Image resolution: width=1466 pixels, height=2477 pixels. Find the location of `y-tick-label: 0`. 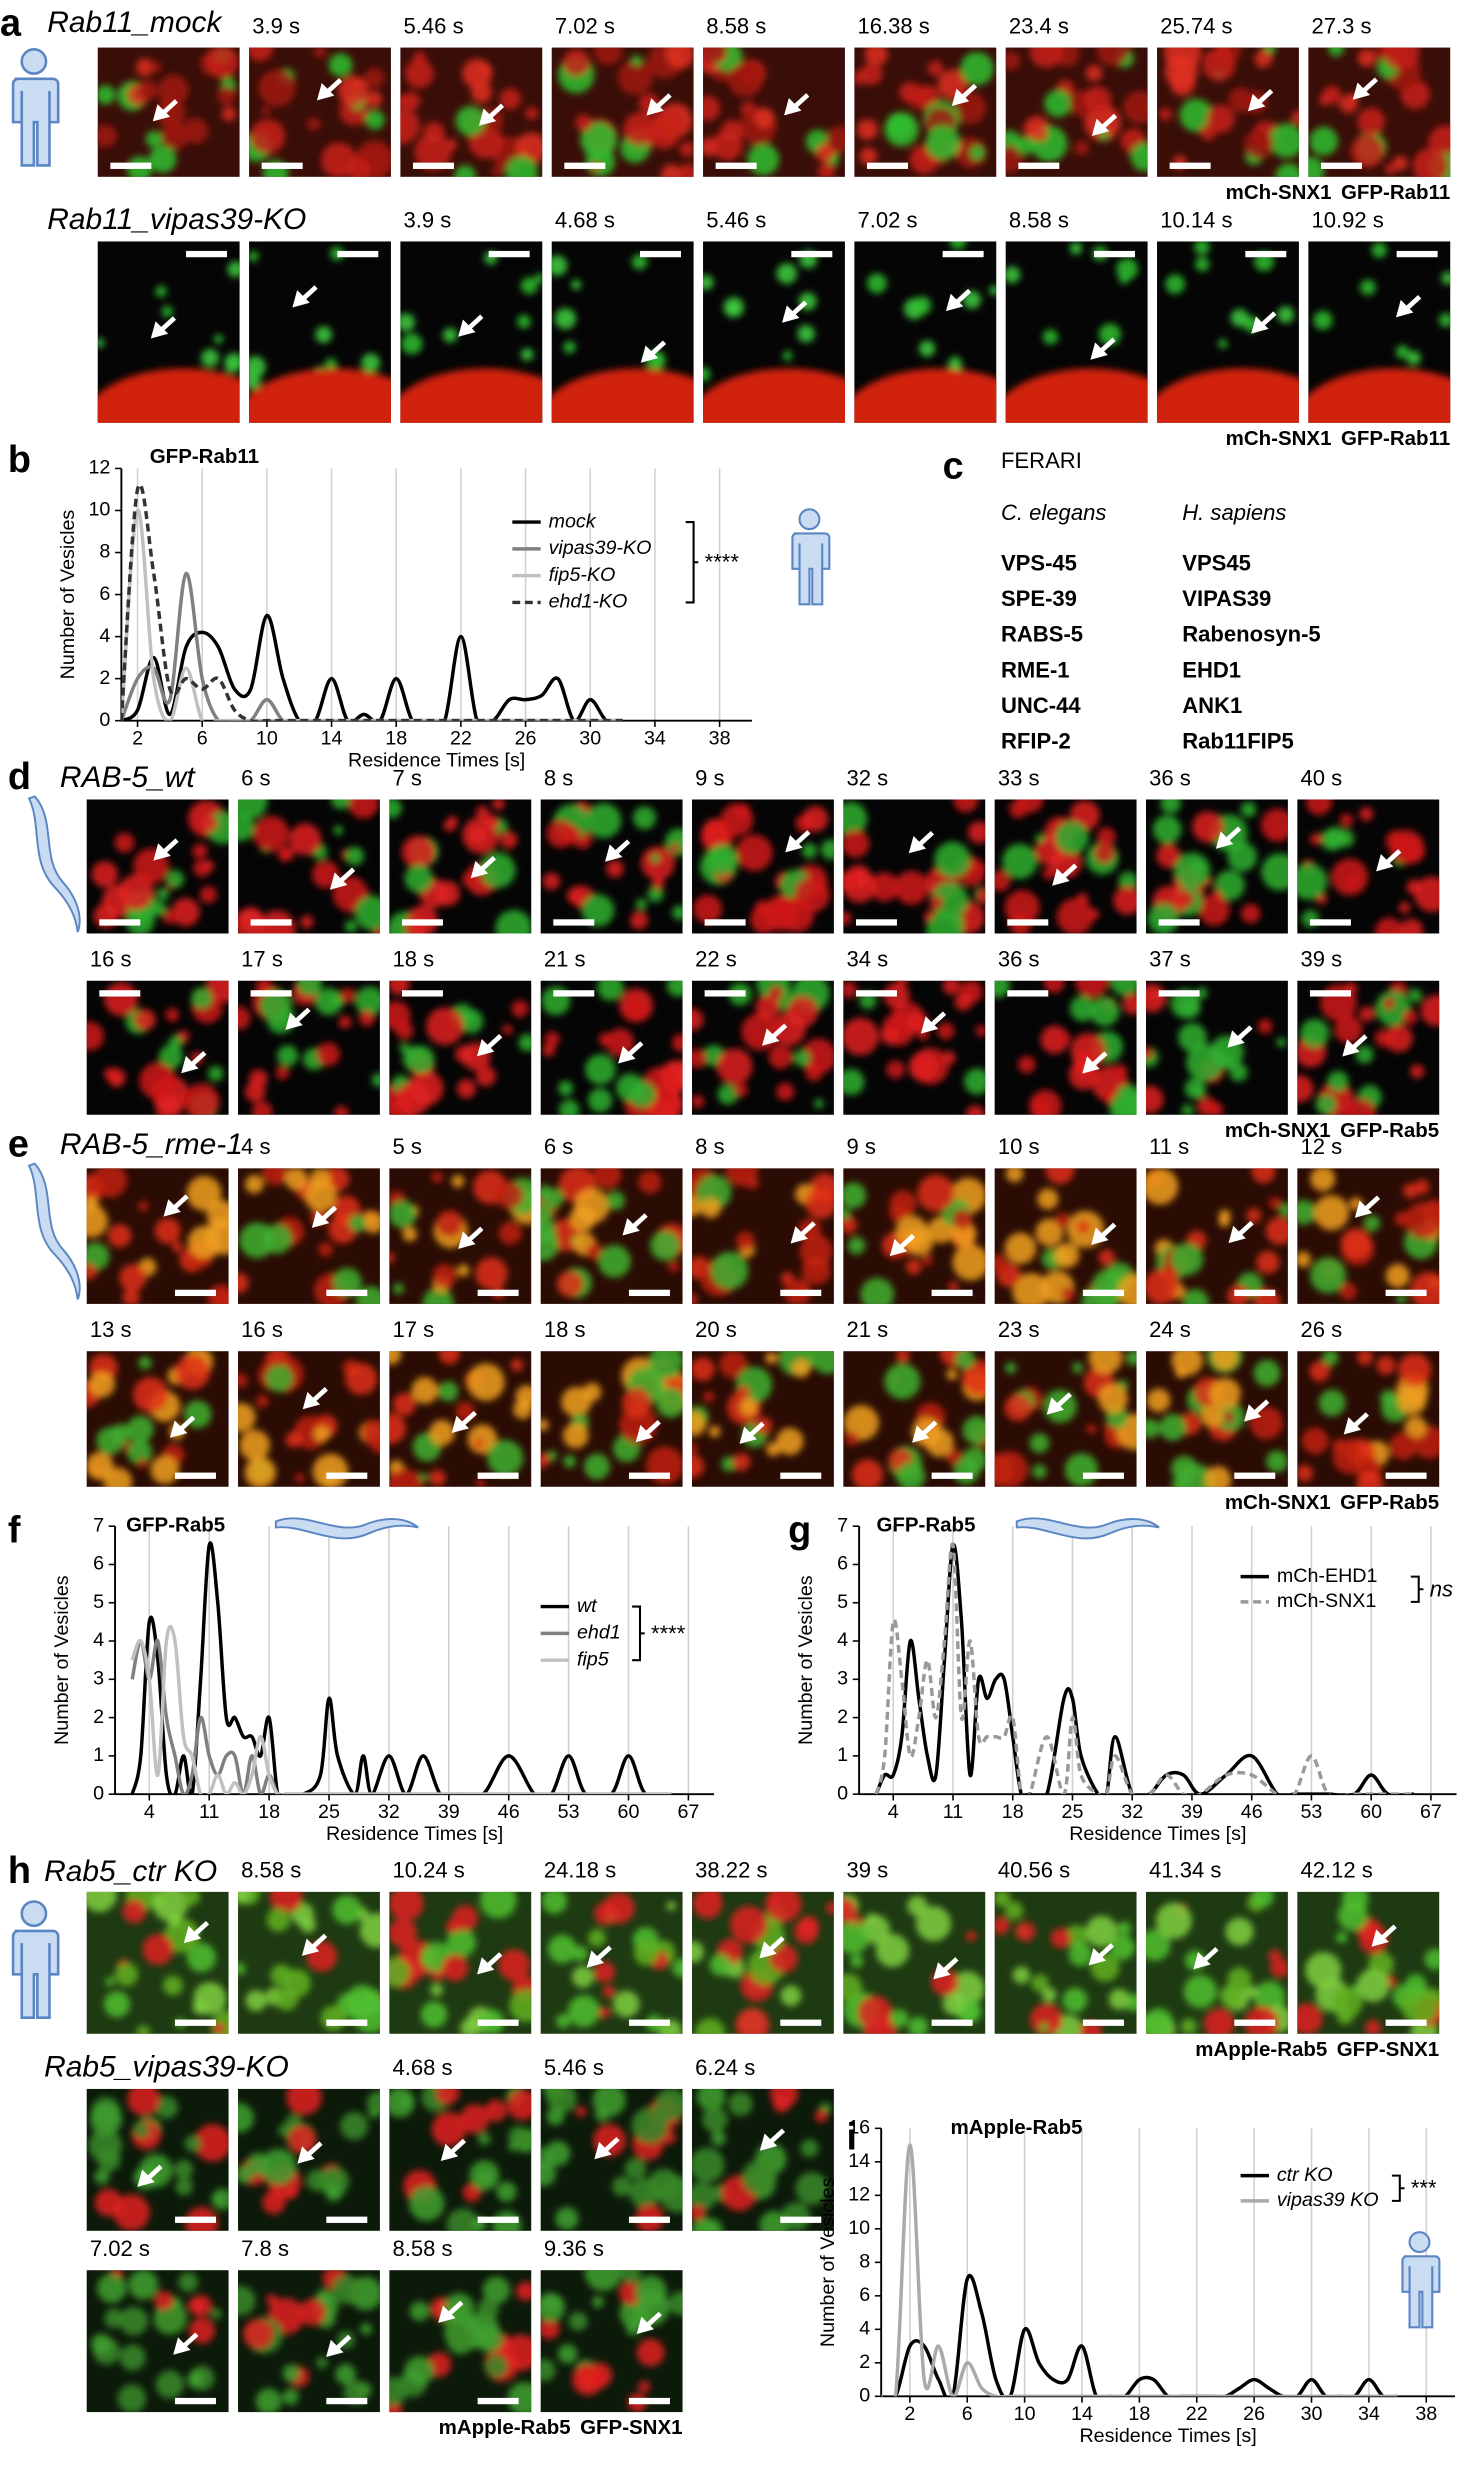

y-tick-label: 0 is located at coordinates (104, 720).